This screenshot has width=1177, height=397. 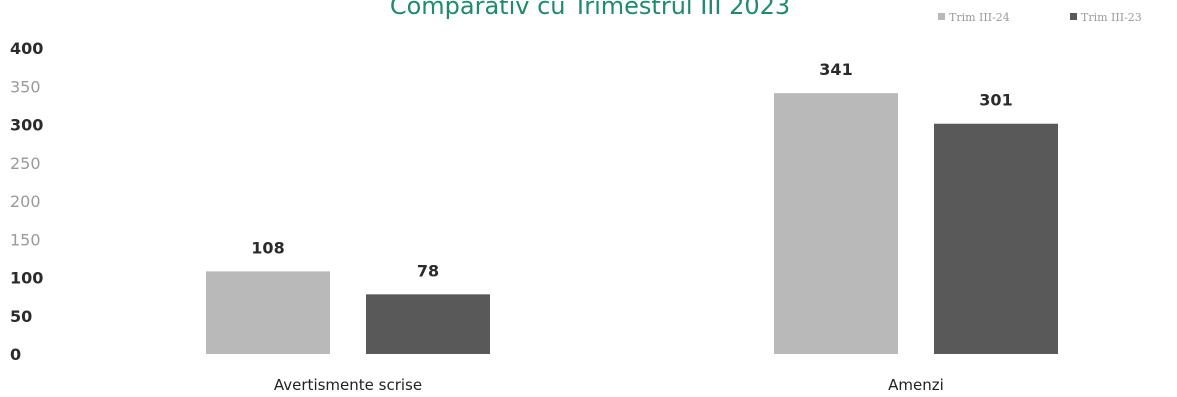 I want to click on bar-trim-iii-23-amenzi, so click(x=996, y=238).